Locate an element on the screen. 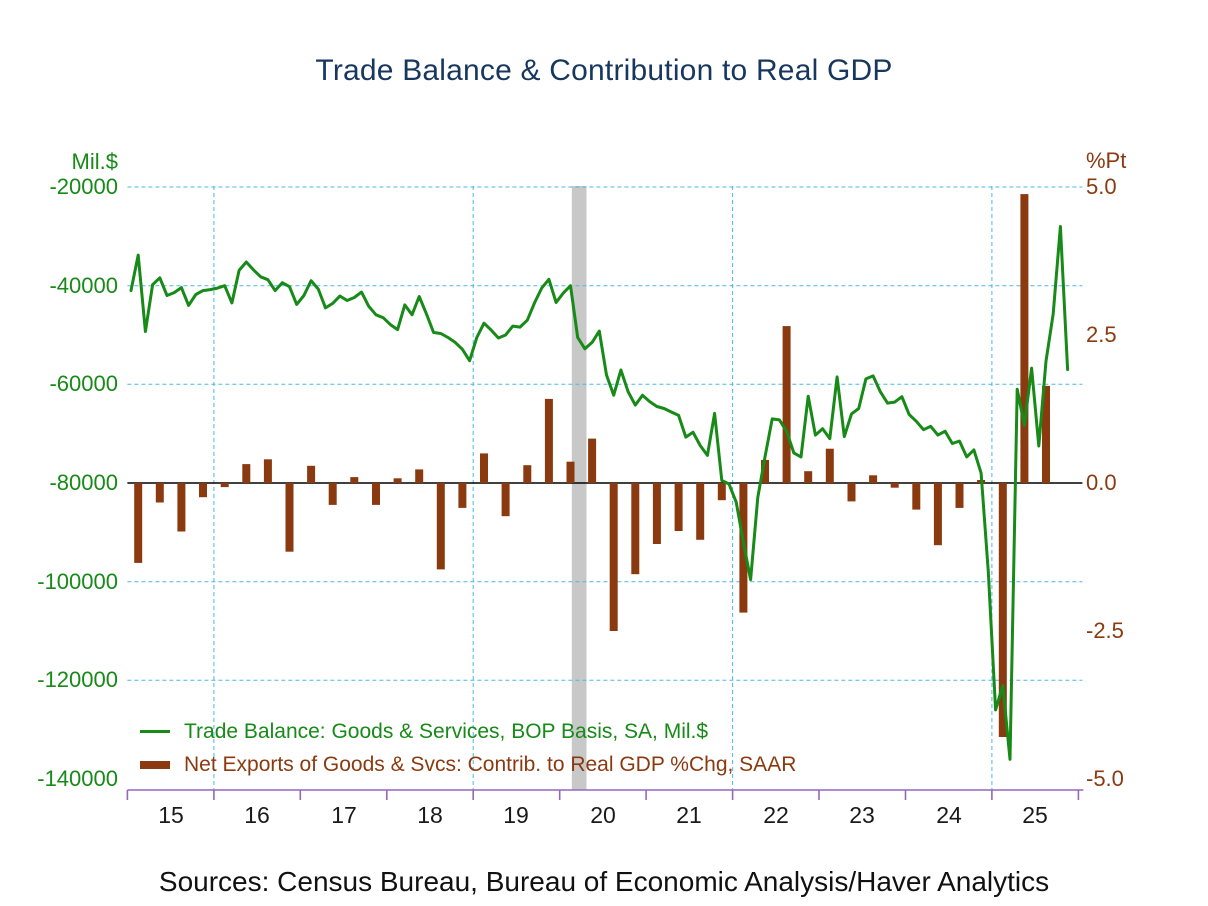 Image resolution: width=1208 pixels, height=906 pixels. x-axis-year-label: 16 is located at coordinates (257, 815).